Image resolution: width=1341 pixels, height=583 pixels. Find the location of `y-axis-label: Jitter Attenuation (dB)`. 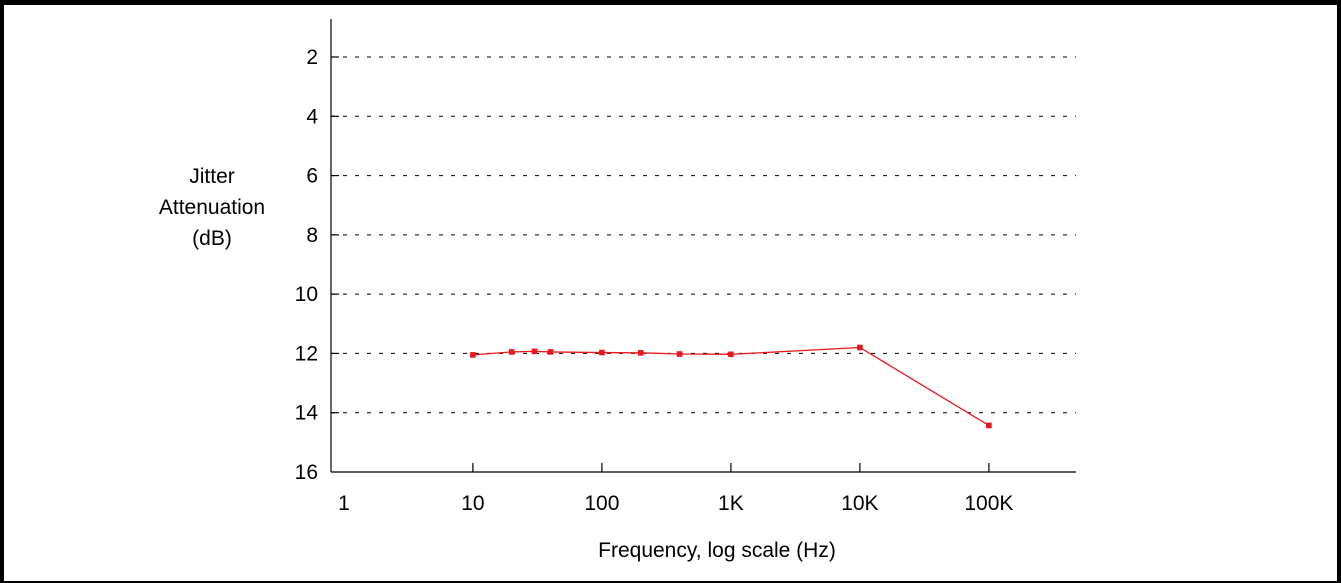

y-axis-label: Jitter Attenuation (dB) is located at coordinates (212, 207).